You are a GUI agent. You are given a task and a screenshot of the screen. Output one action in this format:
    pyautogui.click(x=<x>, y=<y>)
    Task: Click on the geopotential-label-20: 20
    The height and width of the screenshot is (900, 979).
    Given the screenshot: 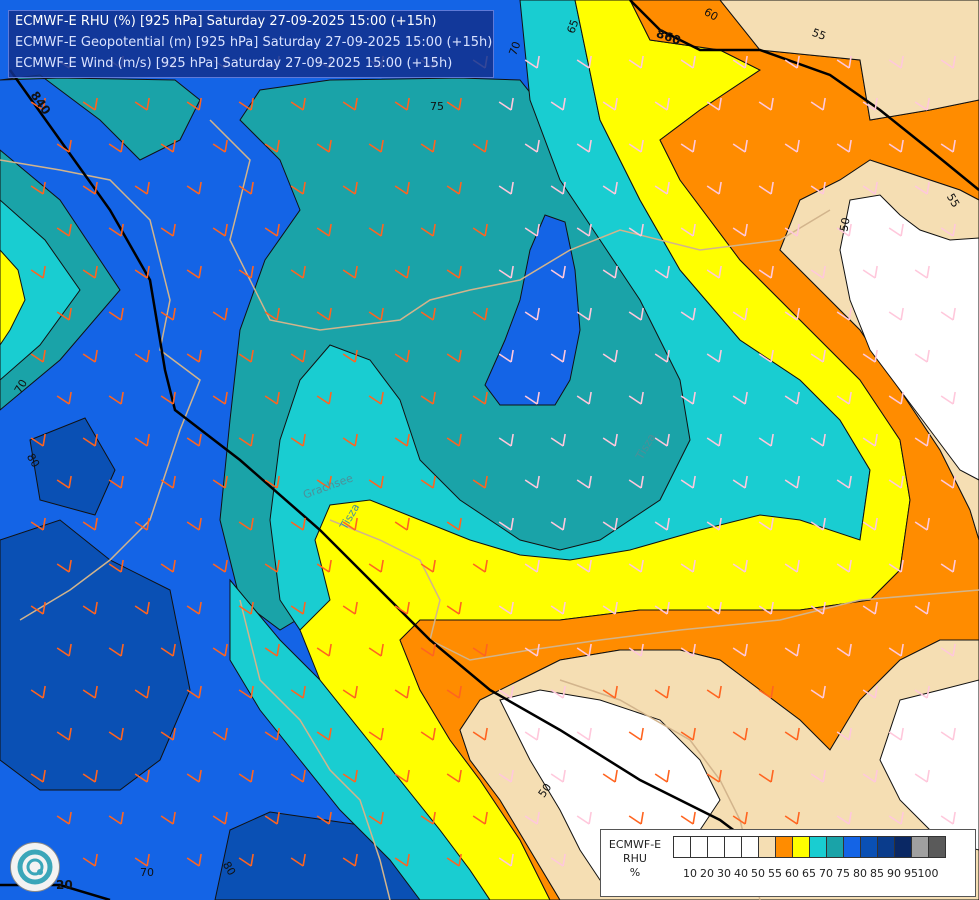 What is the action you would take?
    pyautogui.click(x=64, y=885)
    